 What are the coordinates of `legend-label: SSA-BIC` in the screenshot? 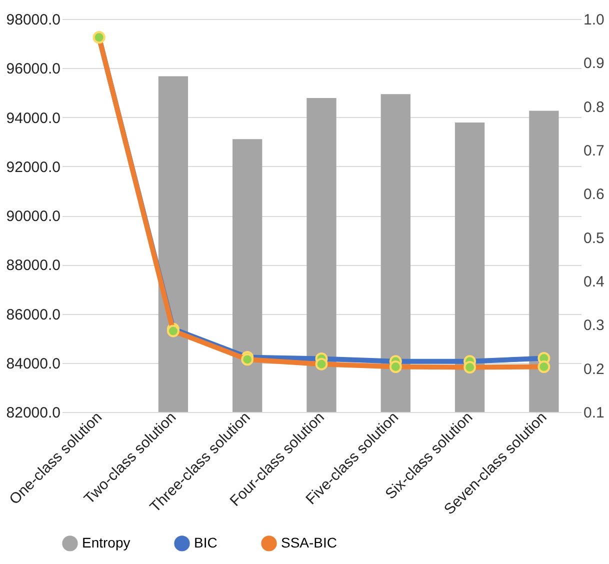 It's located at (309, 542).